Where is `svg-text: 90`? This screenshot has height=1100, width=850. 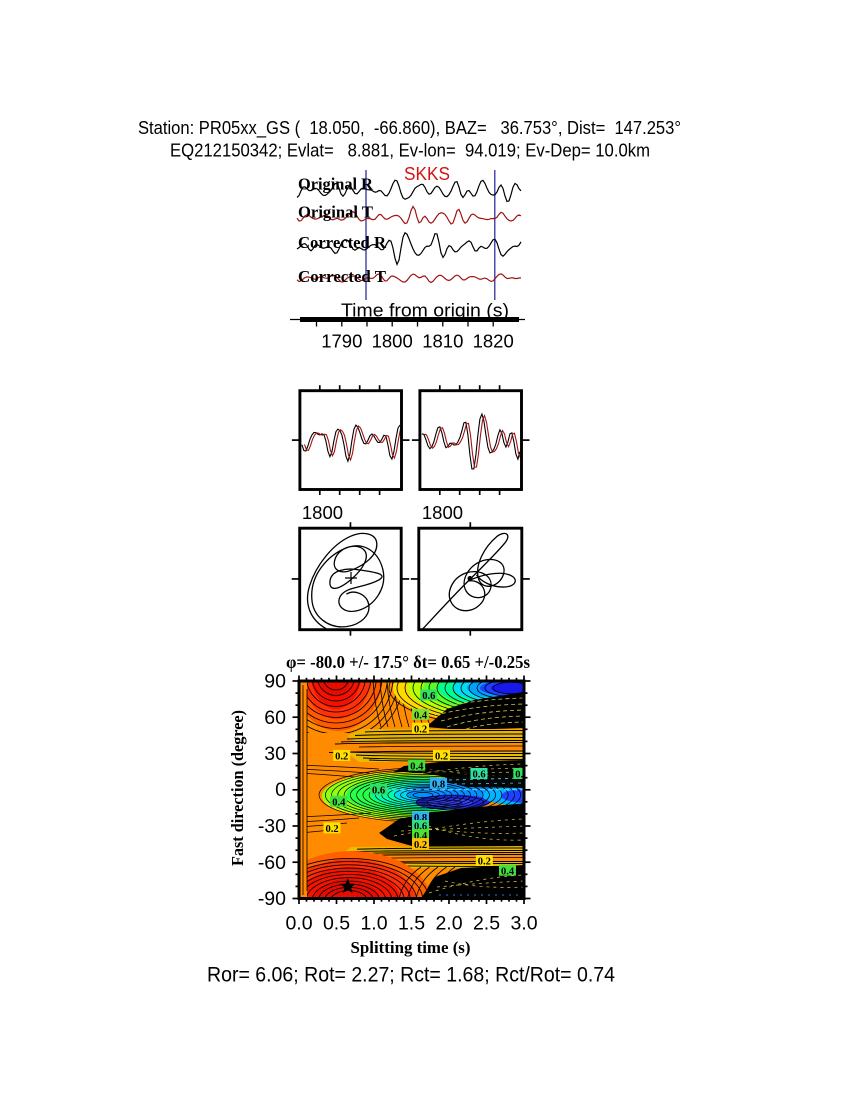
svg-text: 90 is located at coordinates (275, 682).